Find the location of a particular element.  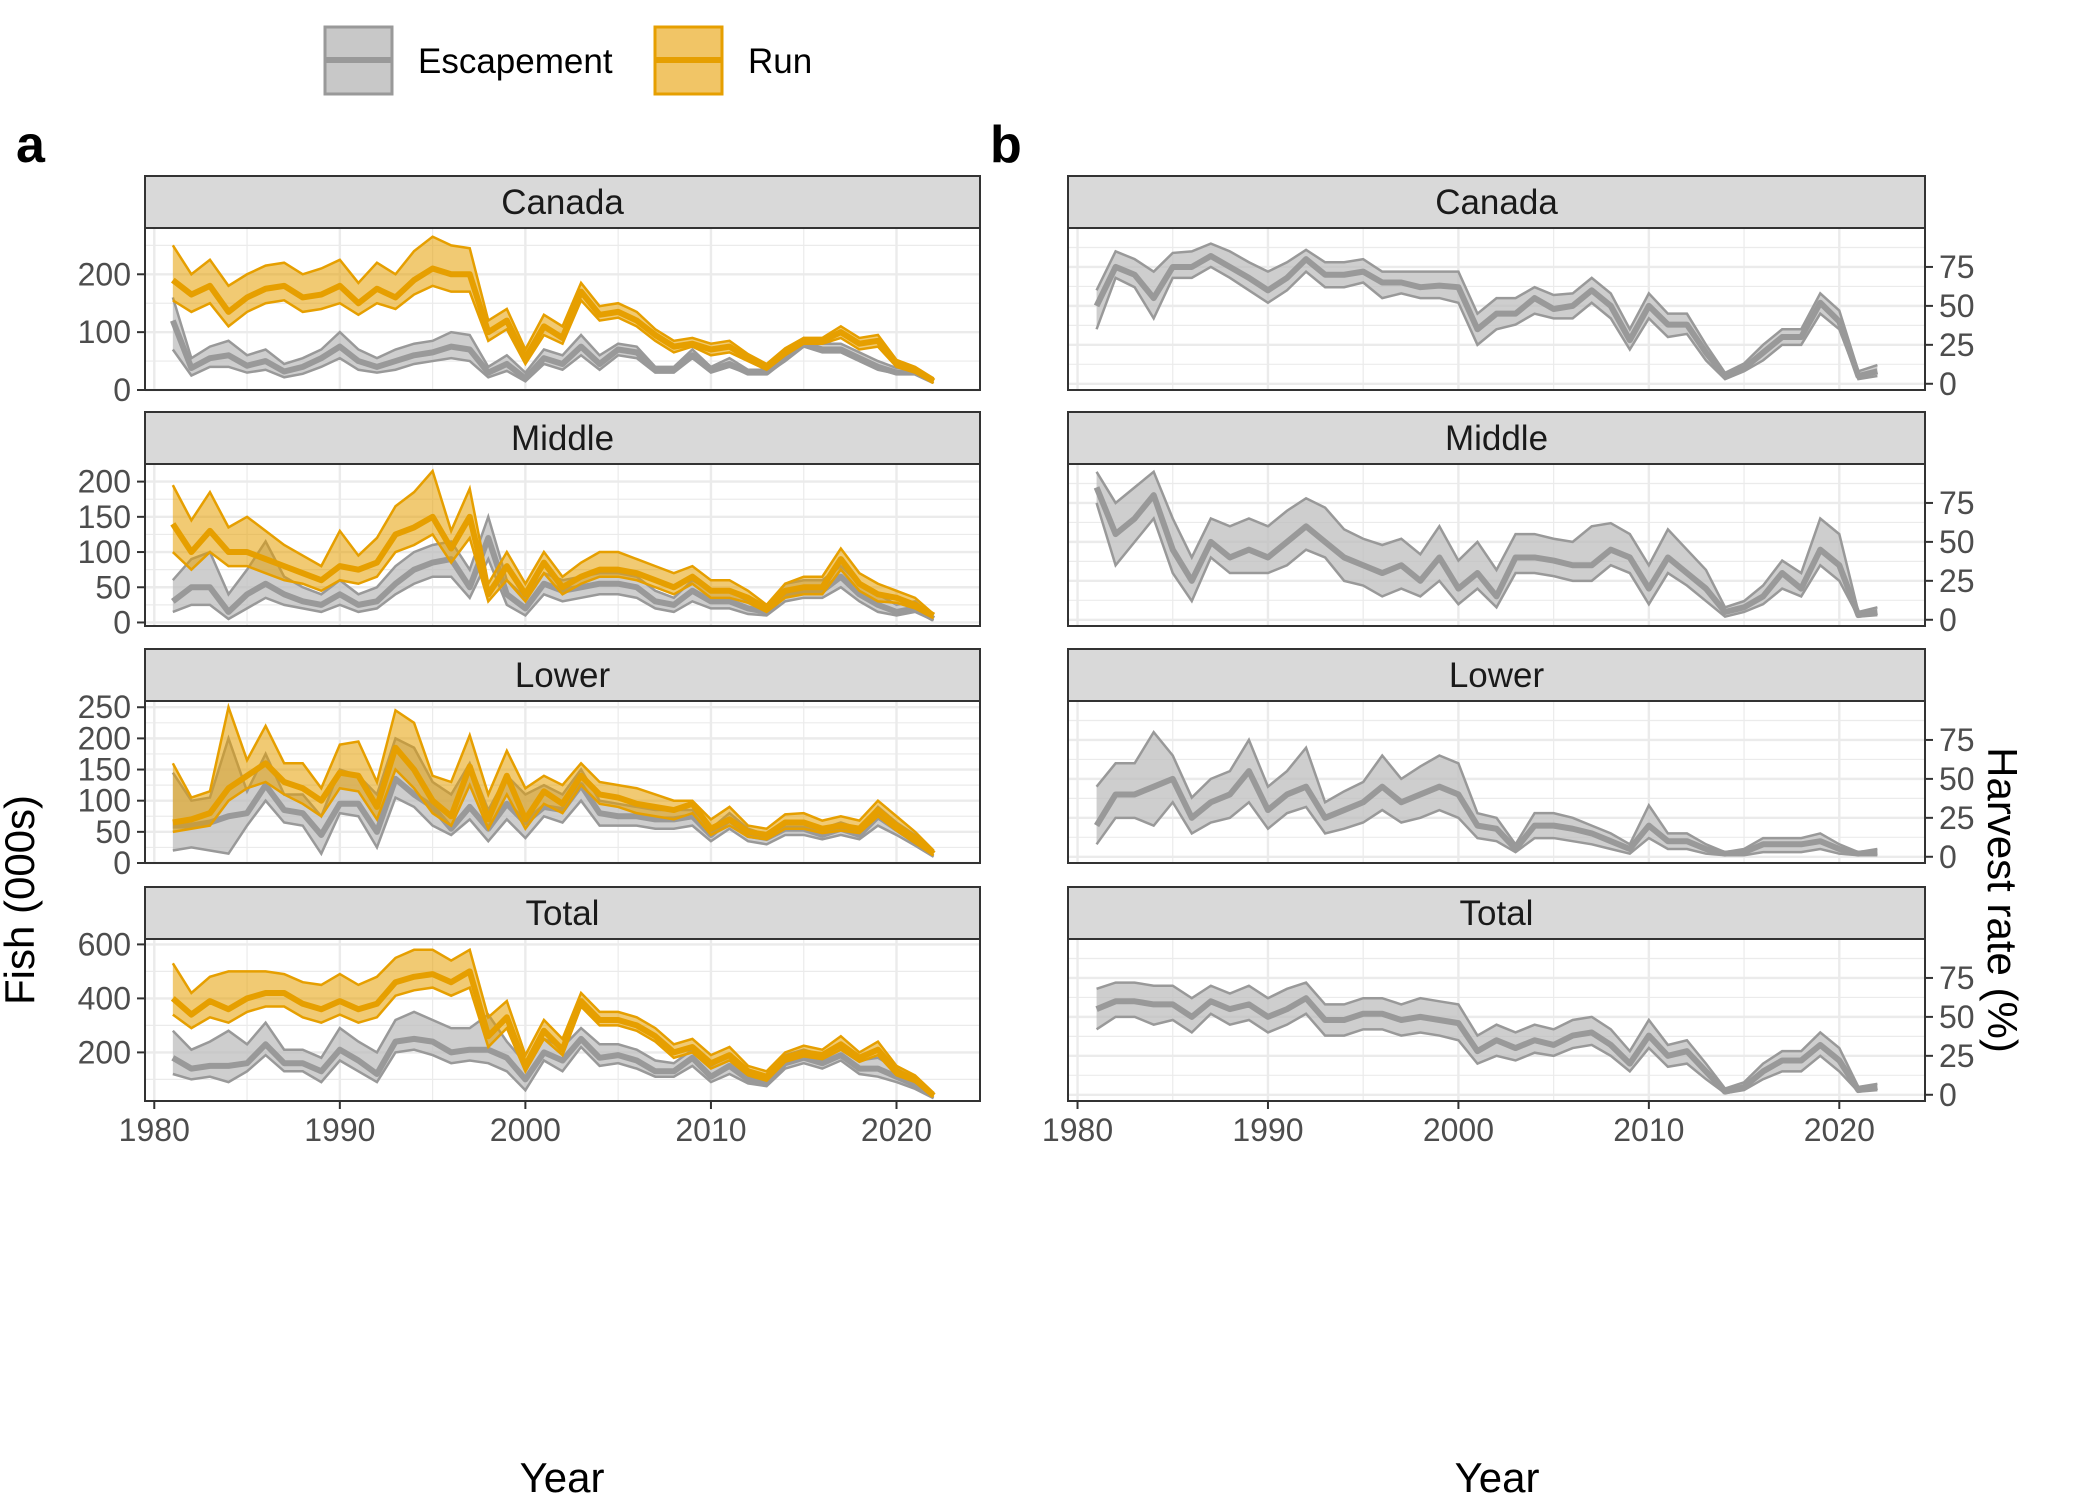

series-layer-b-canada is located at coordinates (1486, 311).